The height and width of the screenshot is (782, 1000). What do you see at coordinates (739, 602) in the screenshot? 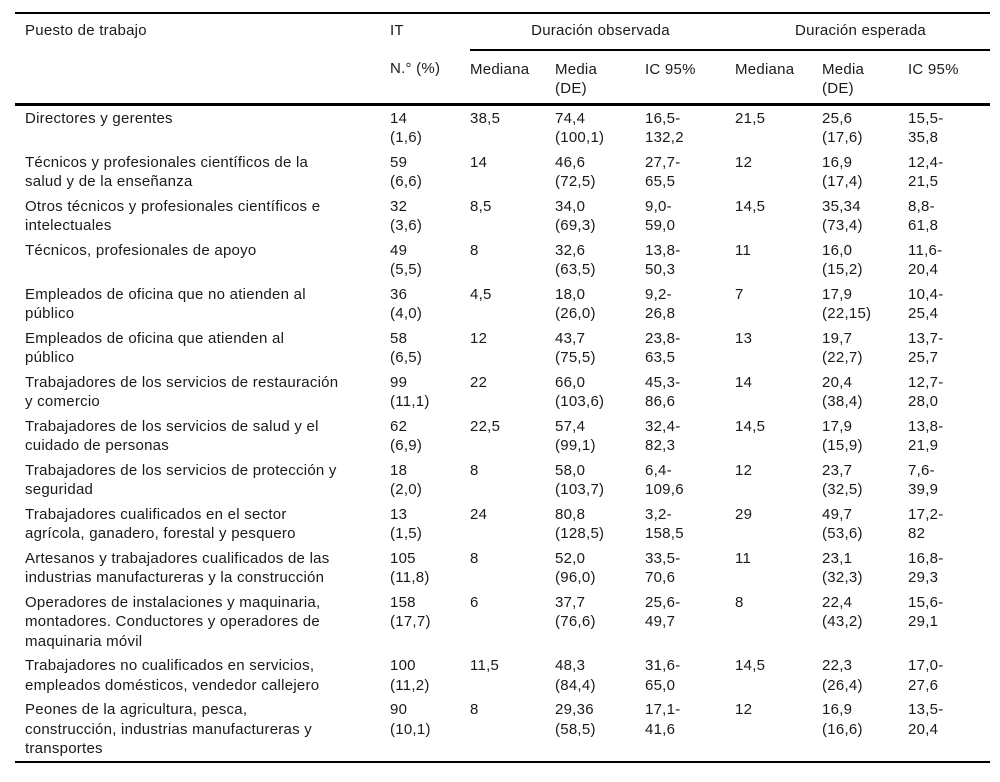
I see `cell-esp-mediana: 8` at bounding box center [739, 602].